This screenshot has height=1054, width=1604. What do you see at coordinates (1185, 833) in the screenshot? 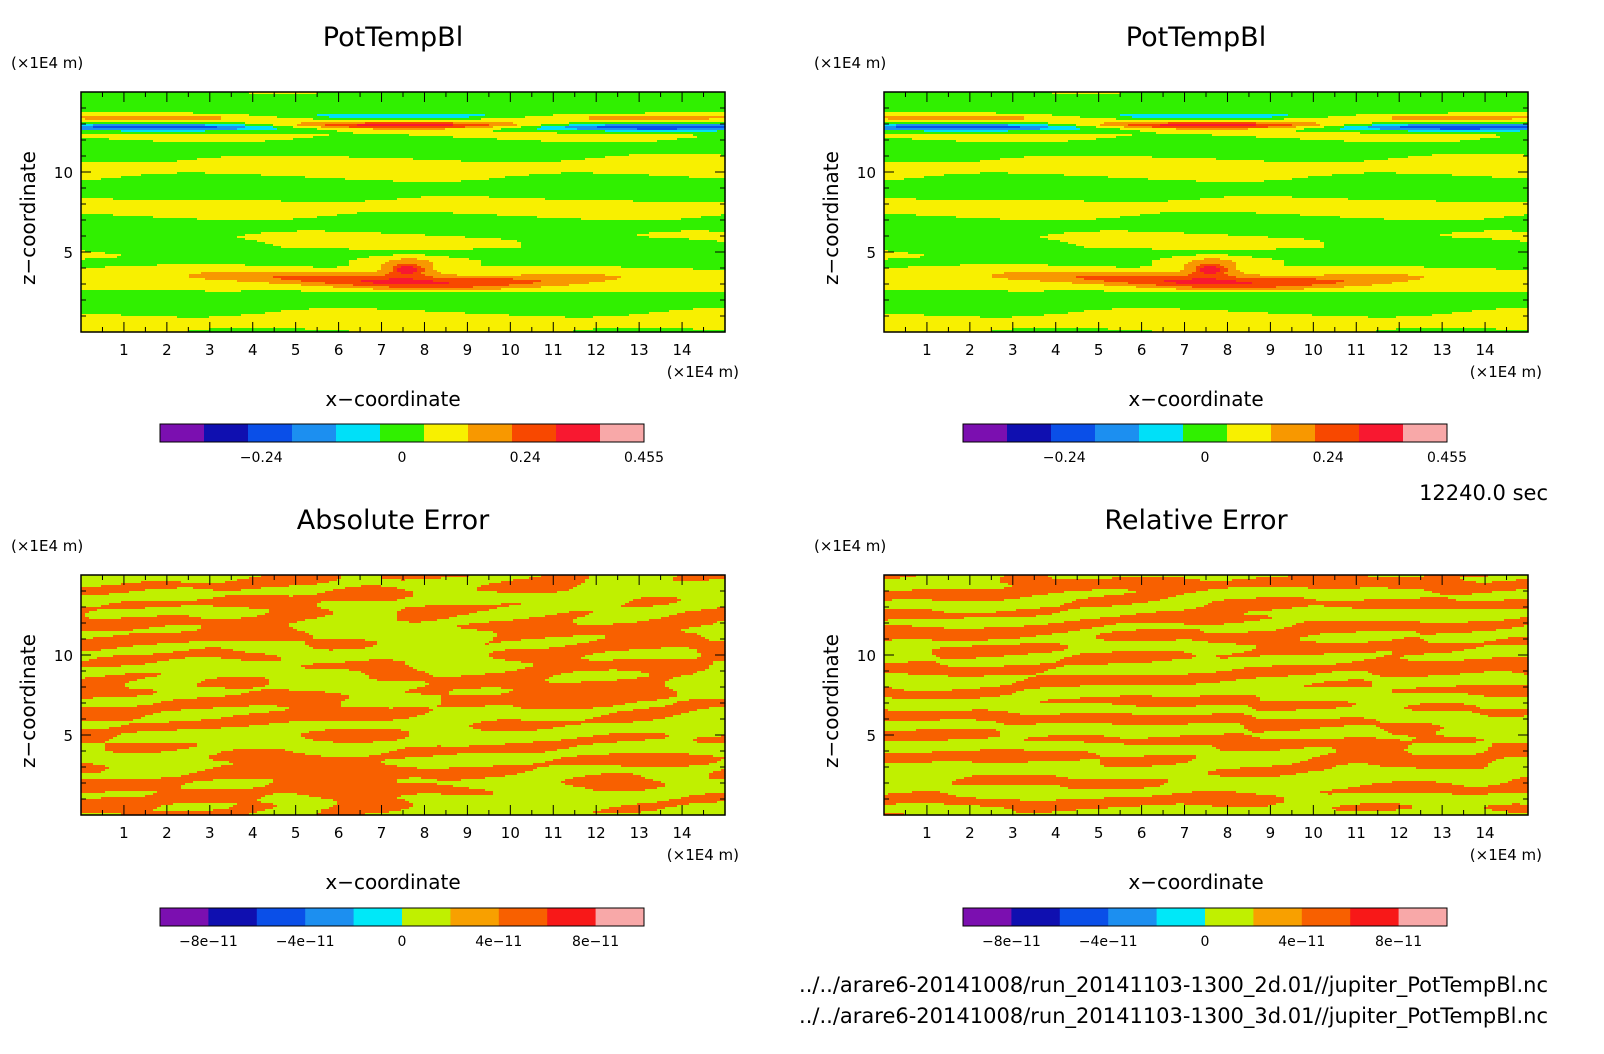
I see `x-tick-label: 7` at bounding box center [1185, 833].